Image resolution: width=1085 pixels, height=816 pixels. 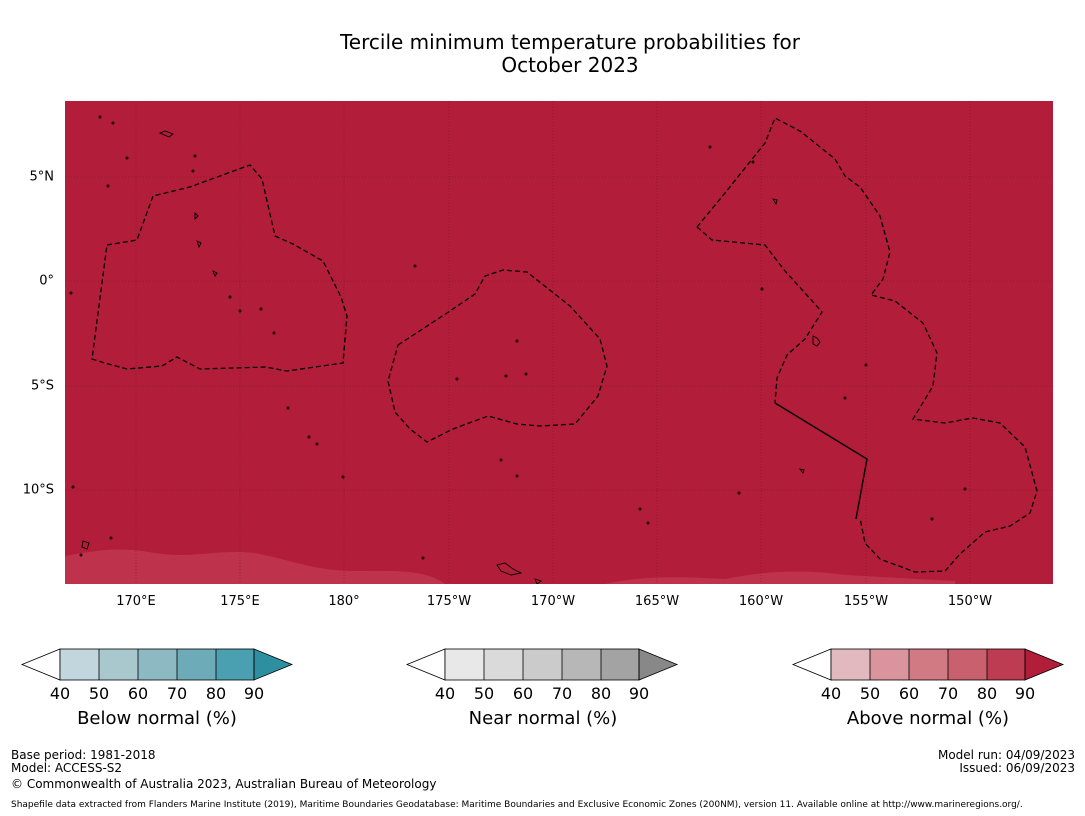 I want to click on base-period-text: Base period: 1981-2018, so click(x=83, y=755).